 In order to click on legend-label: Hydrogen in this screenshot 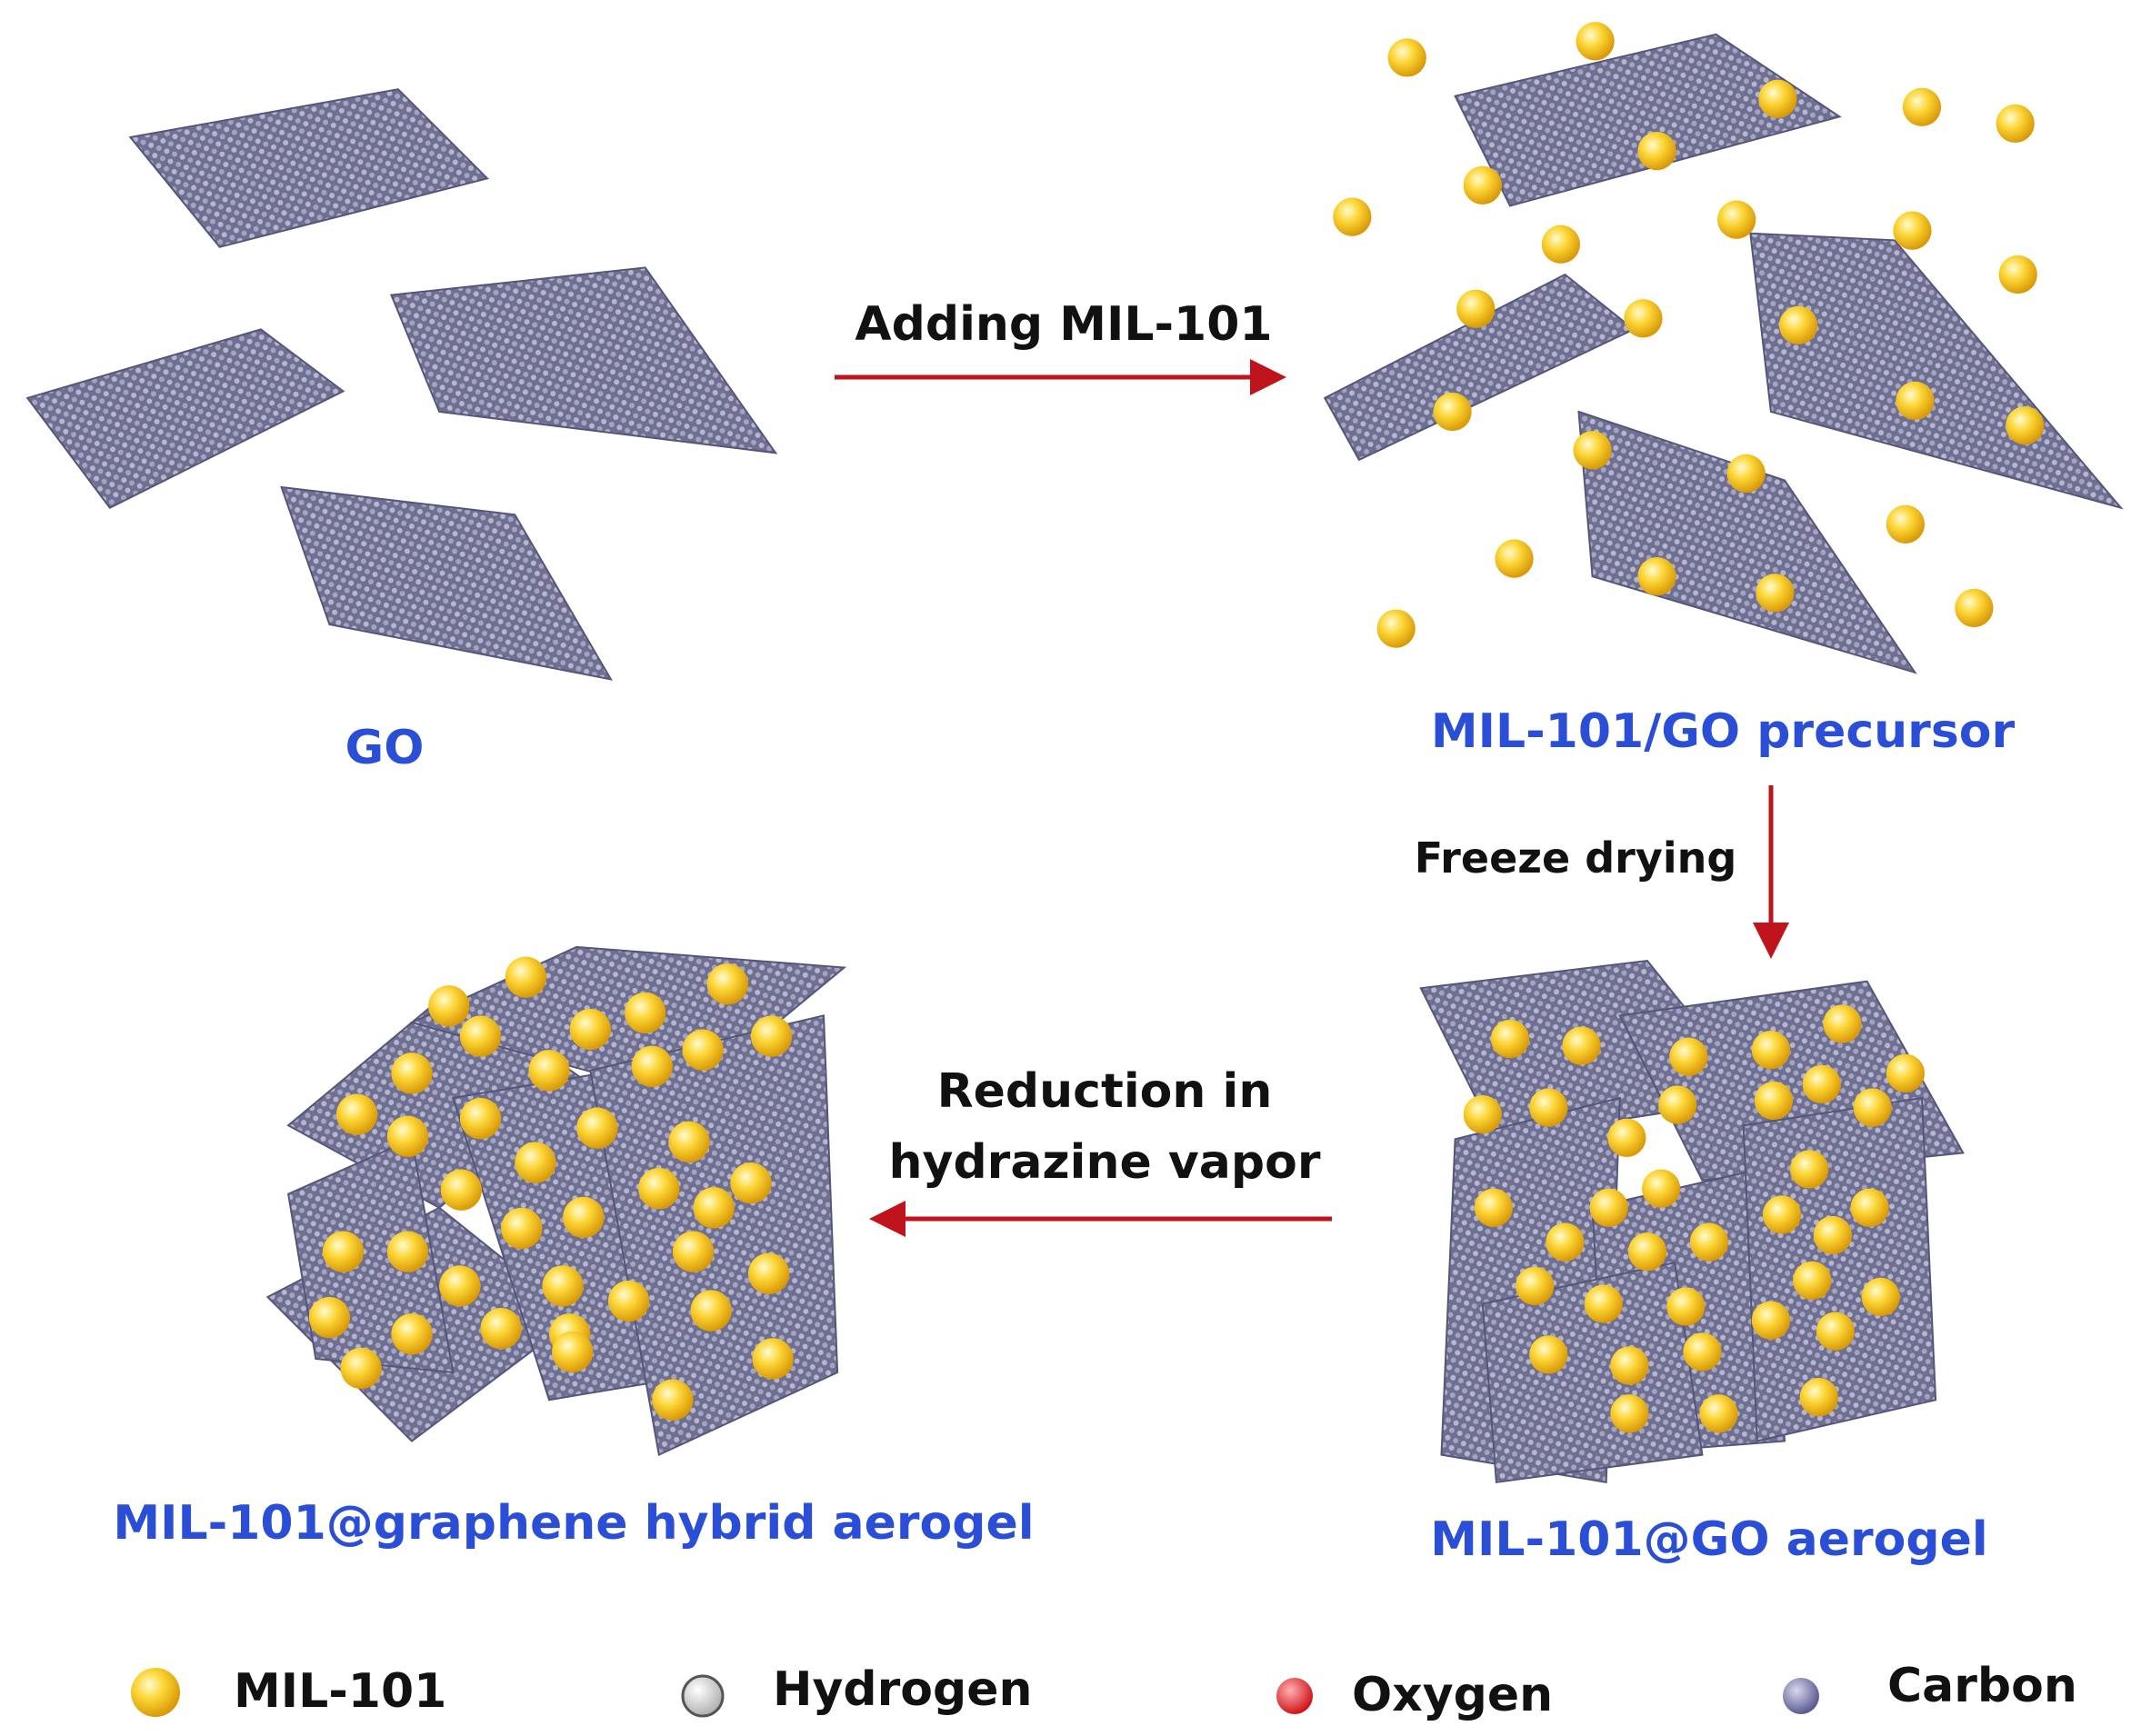, I will do `click(903, 1689)`.